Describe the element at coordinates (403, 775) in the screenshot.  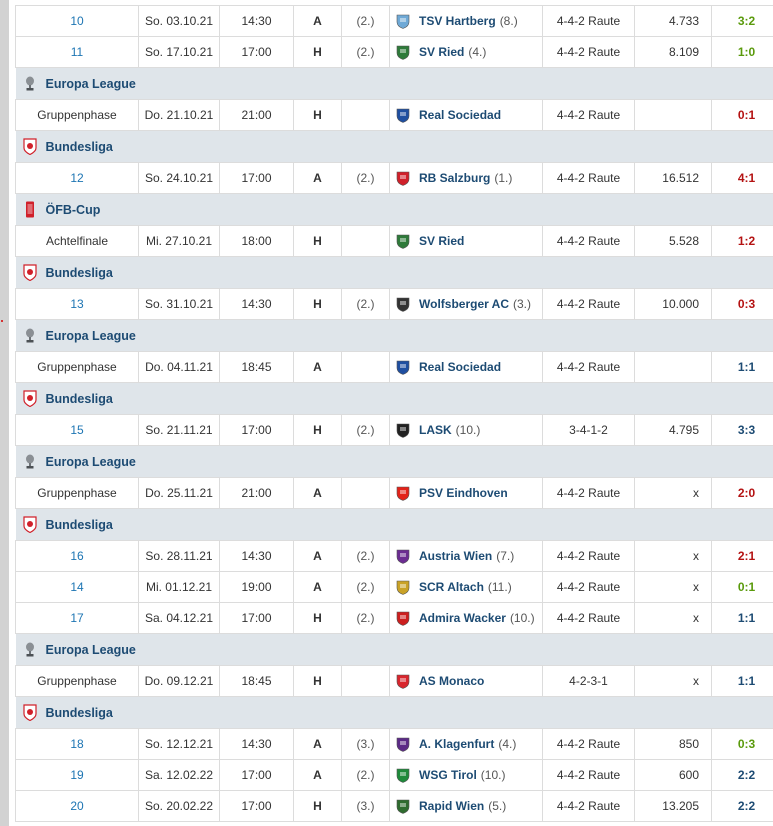
I see `wsg-tirol-crest-icon` at that location.